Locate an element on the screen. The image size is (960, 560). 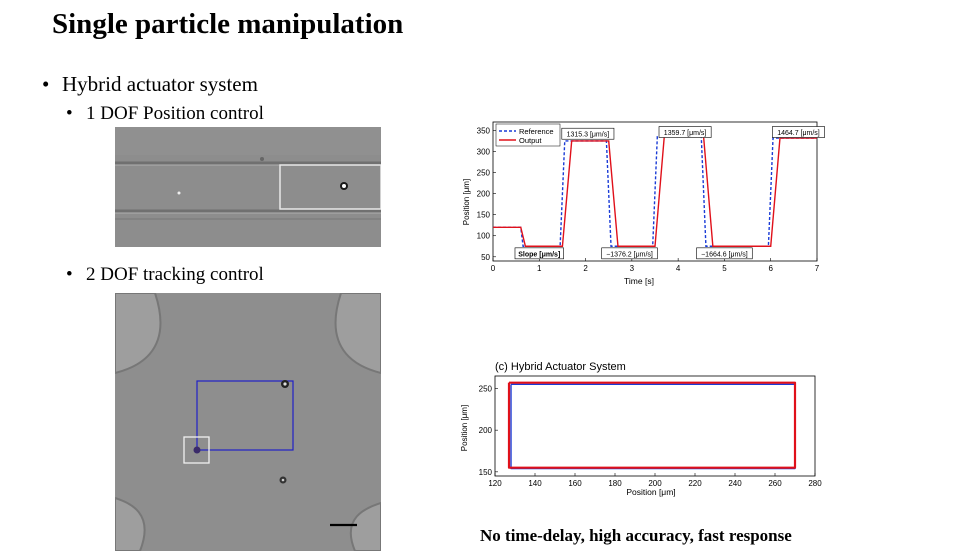
chart1-annotation-3-box is located at coordinates (685, 132).